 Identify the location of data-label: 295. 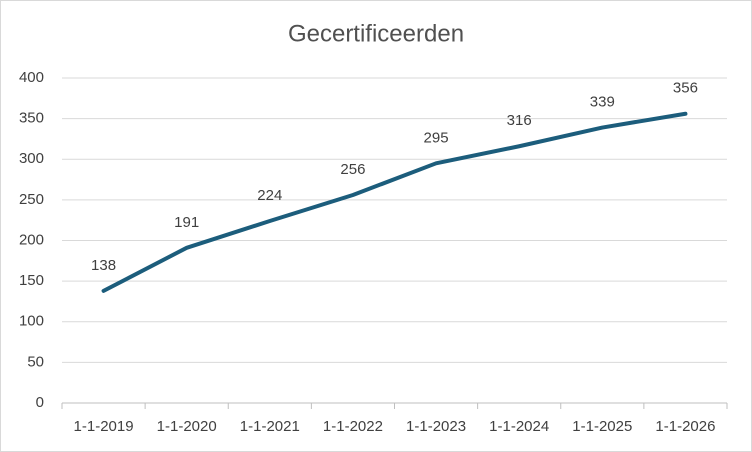
(436, 137).